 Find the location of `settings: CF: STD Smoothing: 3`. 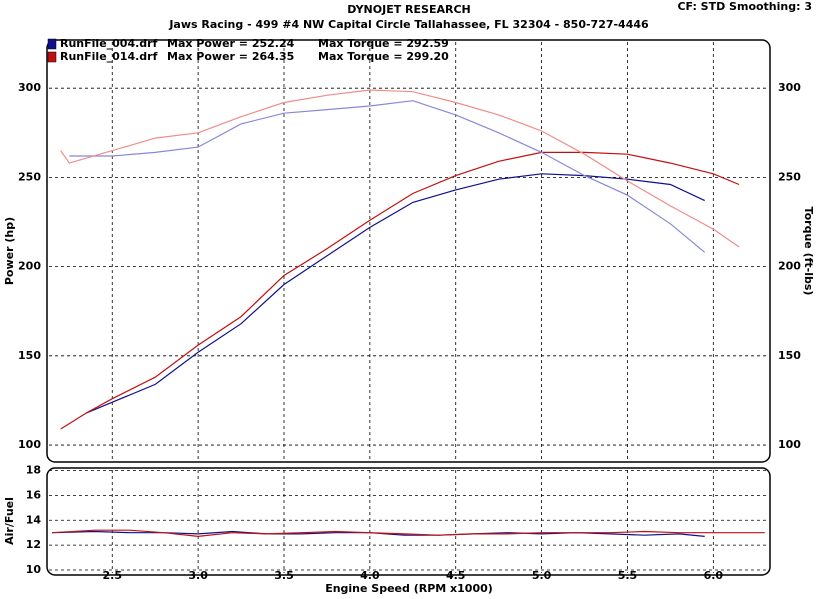

settings: CF: STD Smoothing: 3 is located at coordinates (744, 6).